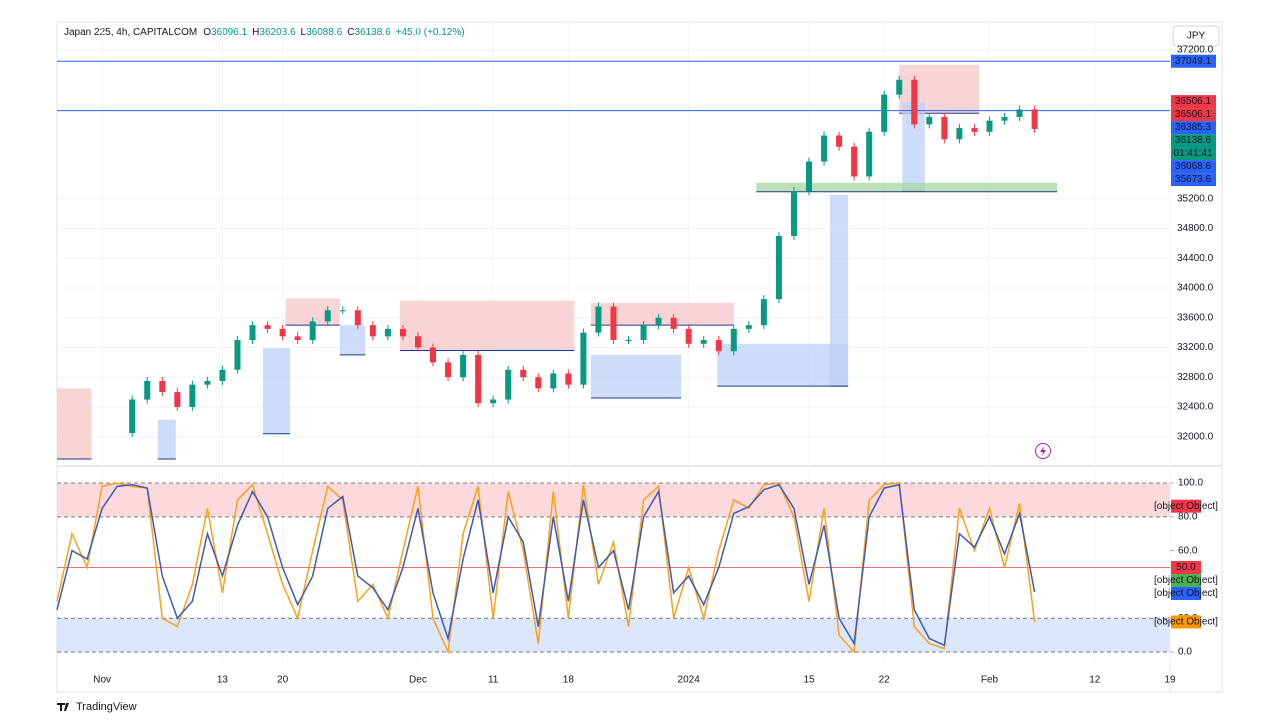 The image size is (1280, 720). I want to click on price-label: 35673.6, so click(1193, 179).